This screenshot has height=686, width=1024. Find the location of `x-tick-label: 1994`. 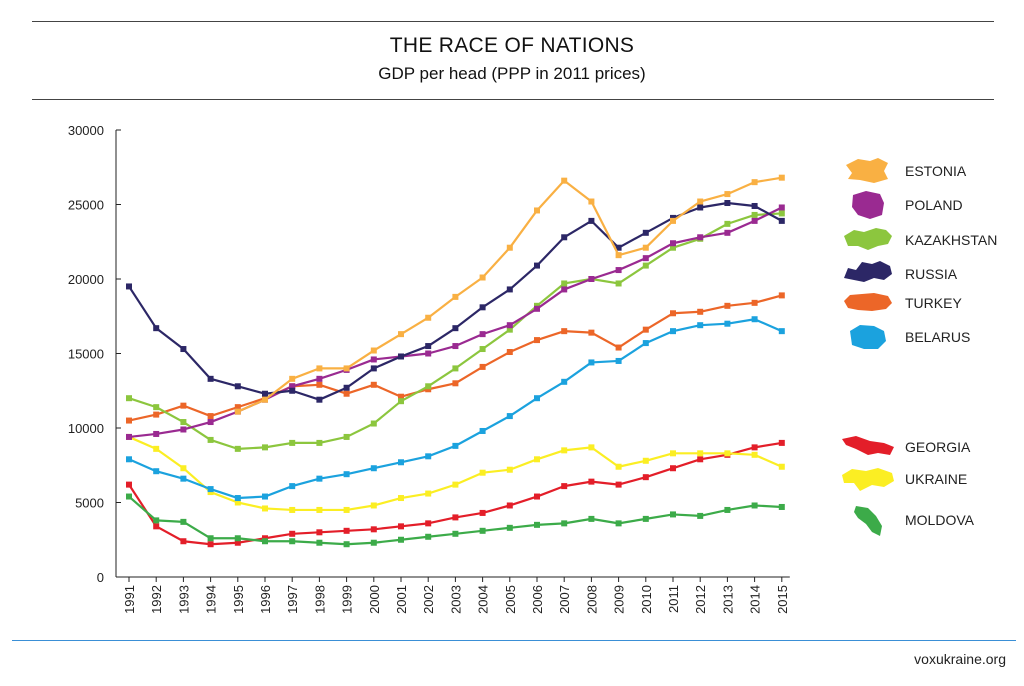

x-tick-label: 1994 is located at coordinates (211, 599).